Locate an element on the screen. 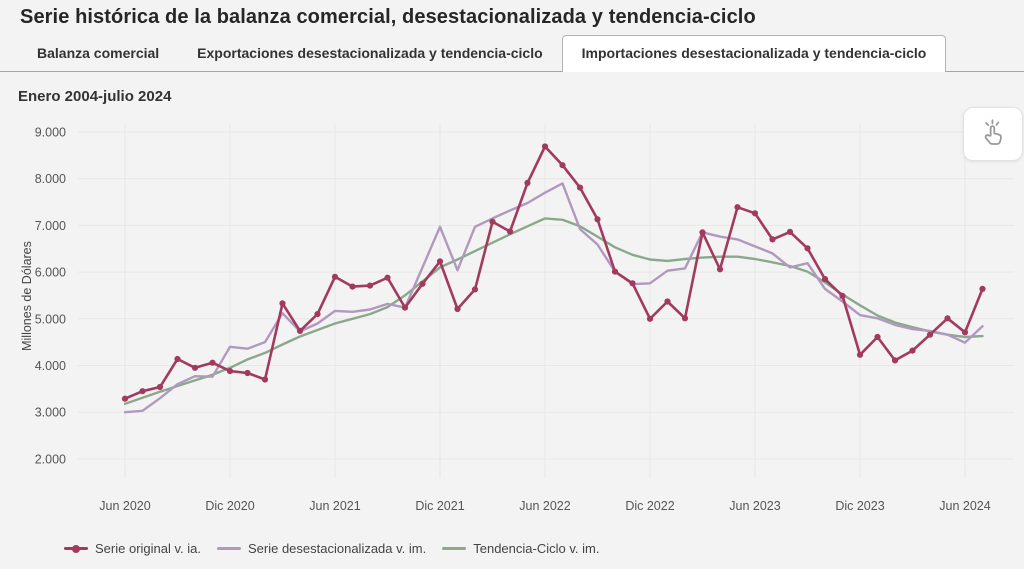 Image resolution: width=1024 pixels, height=569 pixels. legend-marker-serie-original is located at coordinates (76, 548).